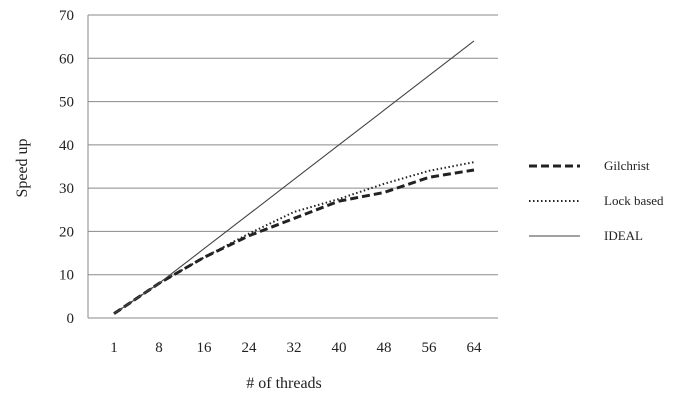 The width and height of the screenshot is (686, 400). I want to click on y-tick-label: 40, so click(66, 146).